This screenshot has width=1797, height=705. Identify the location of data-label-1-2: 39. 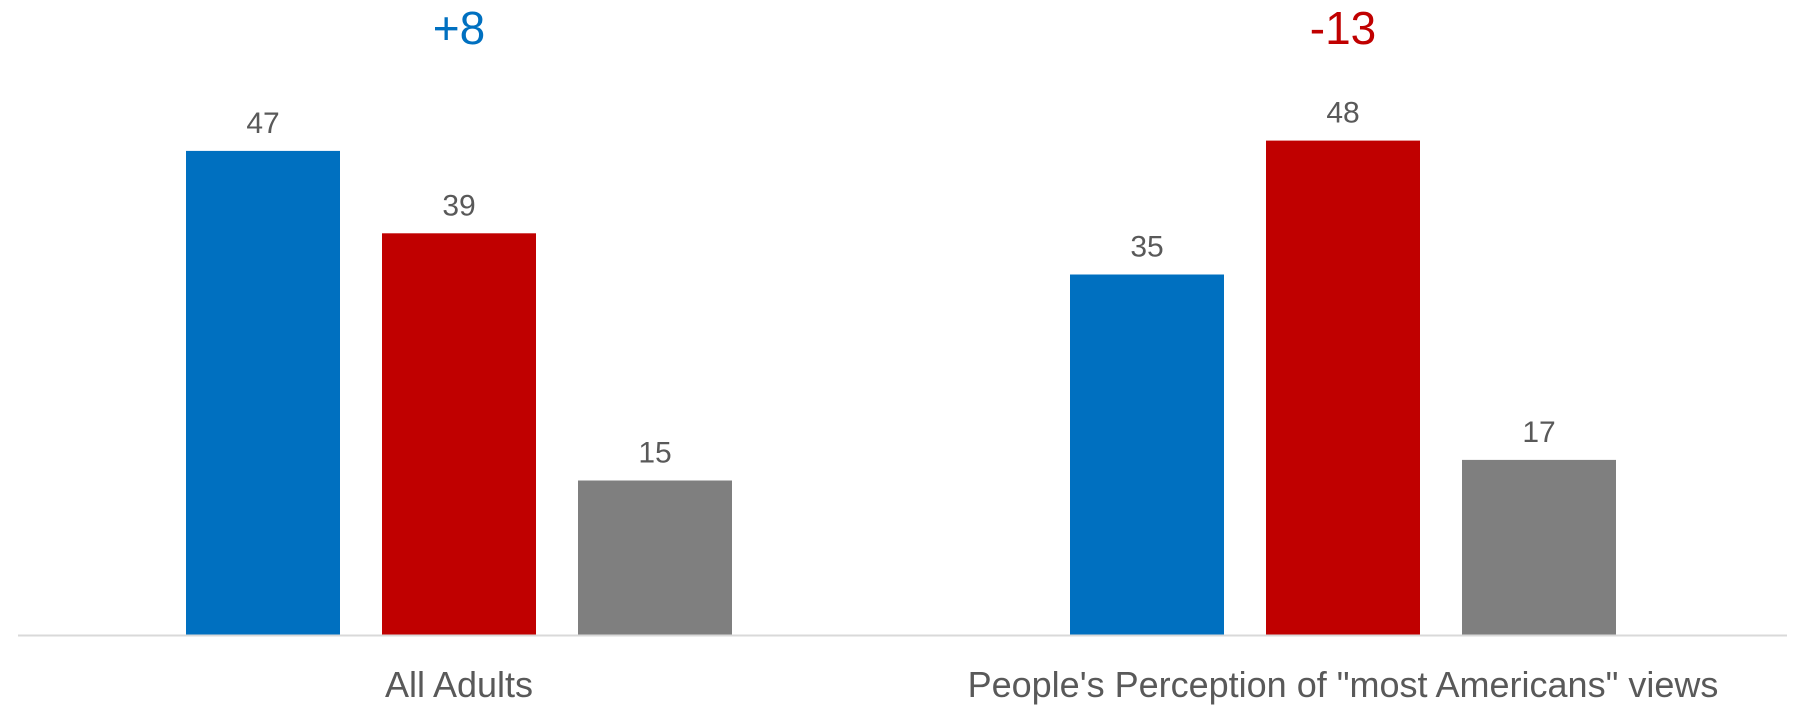
(458, 205).